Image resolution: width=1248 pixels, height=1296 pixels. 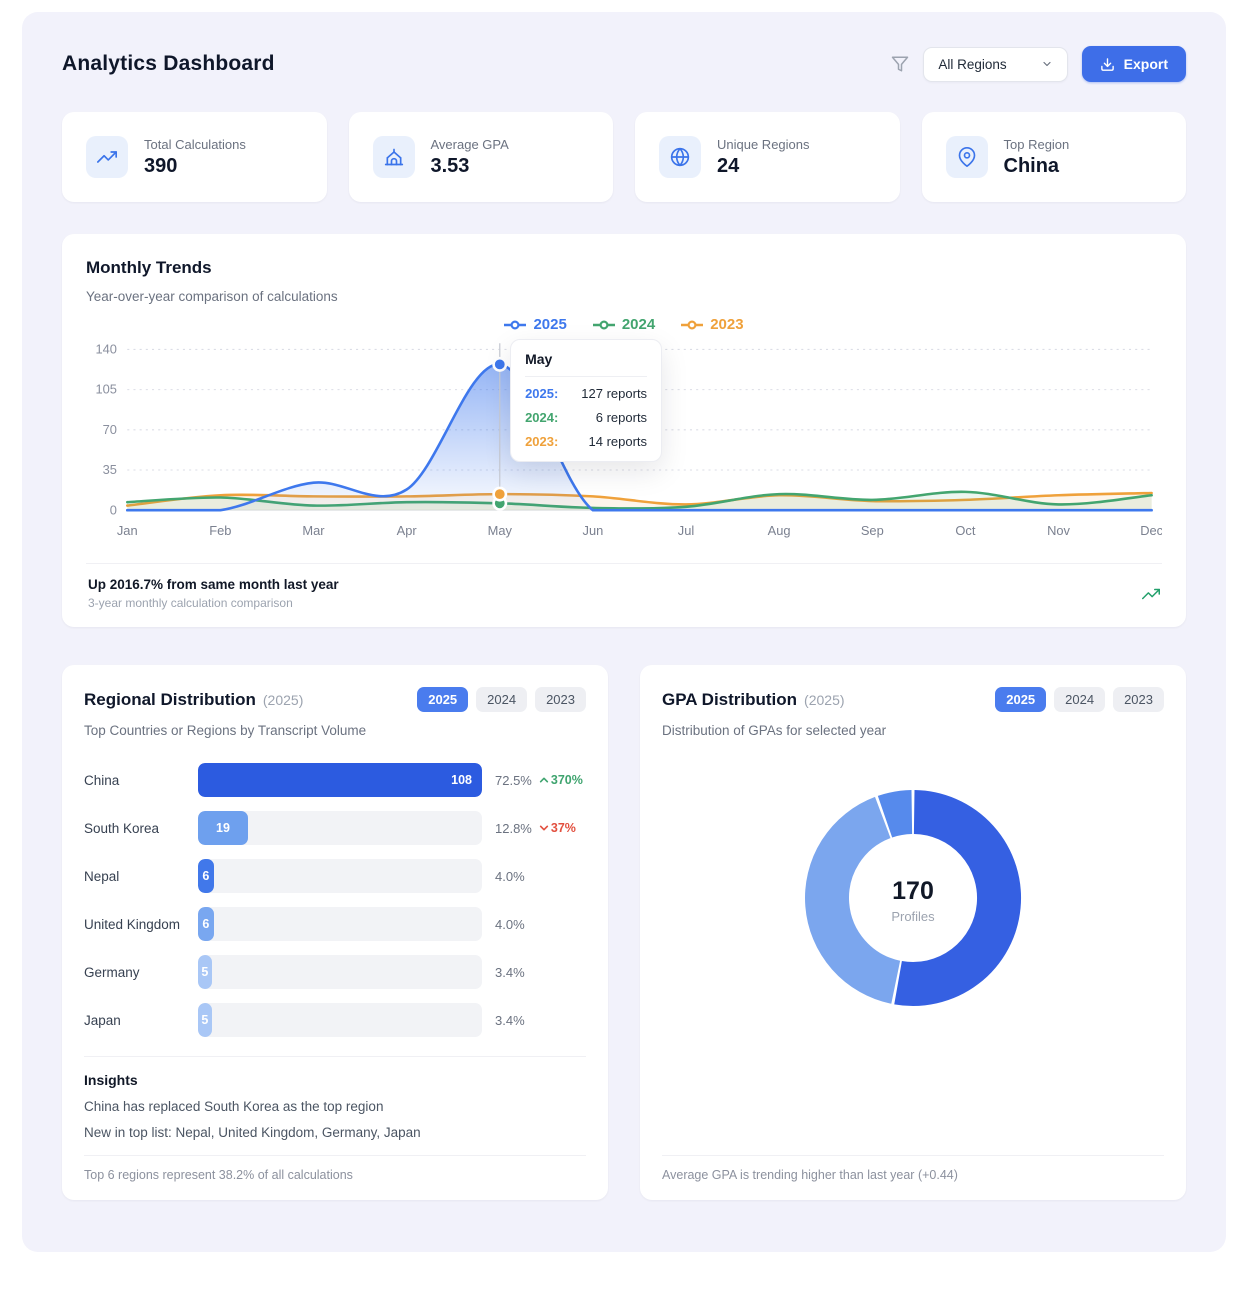 What do you see at coordinates (213, 585) in the screenshot?
I see `trends-footer-highlight: Up 2016.7% from same month last year` at bounding box center [213, 585].